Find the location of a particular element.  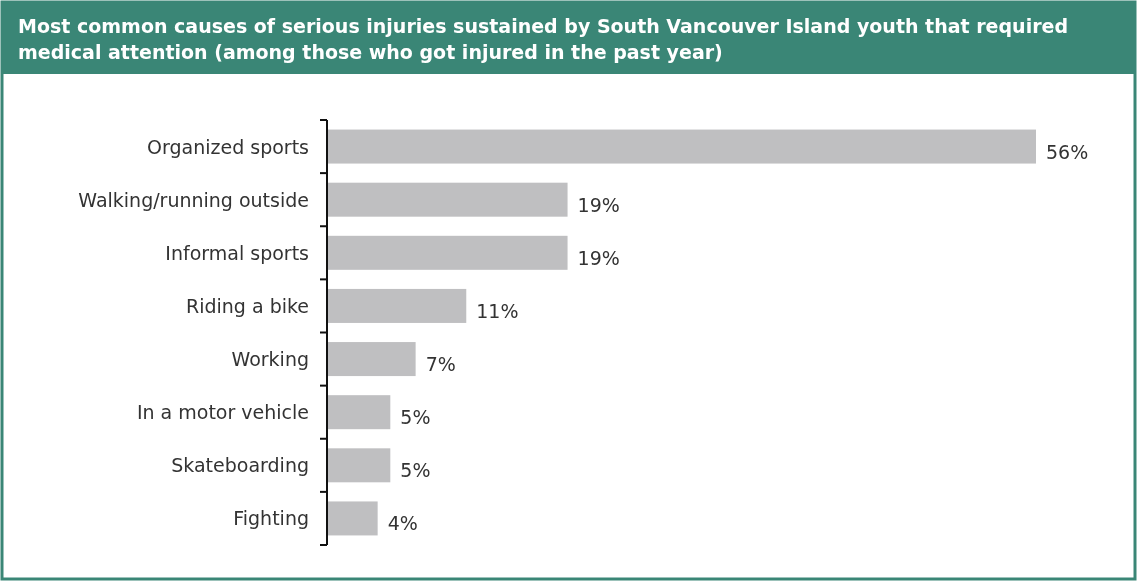

y-tick-label: Working is located at coordinates (270, 359).